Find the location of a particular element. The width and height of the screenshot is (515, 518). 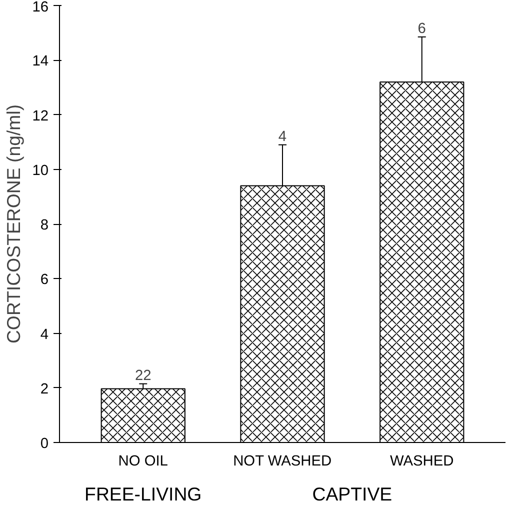

x-tick-label: NOT WASHED is located at coordinates (282, 462).